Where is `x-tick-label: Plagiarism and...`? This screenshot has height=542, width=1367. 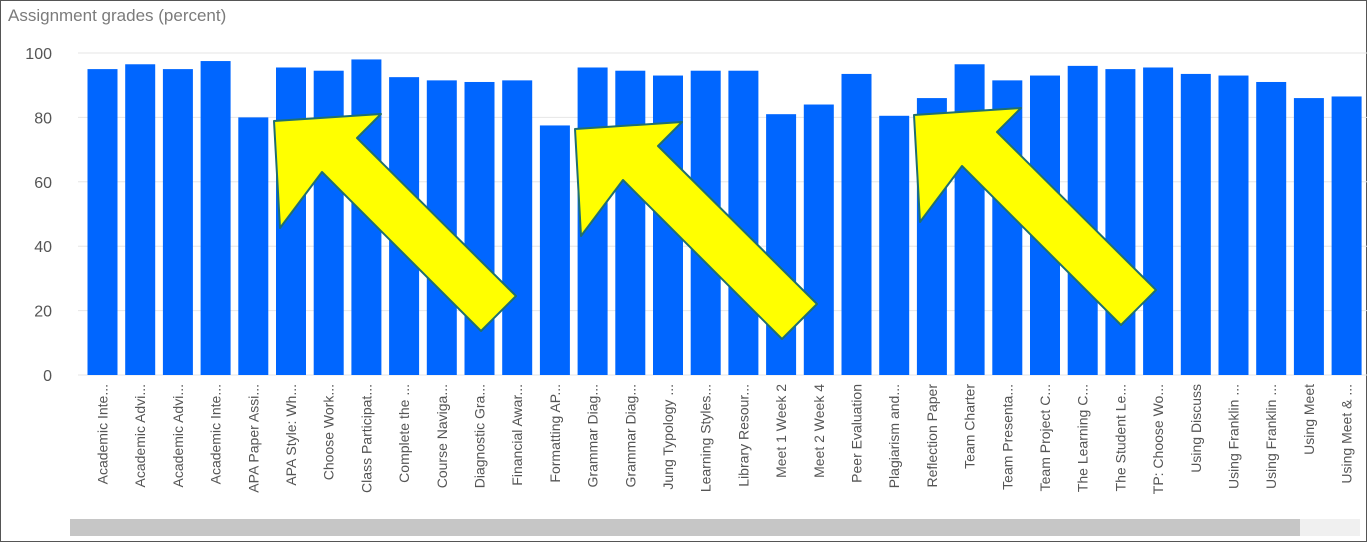 x-tick-label: Plagiarism and... is located at coordinates (894, 436).